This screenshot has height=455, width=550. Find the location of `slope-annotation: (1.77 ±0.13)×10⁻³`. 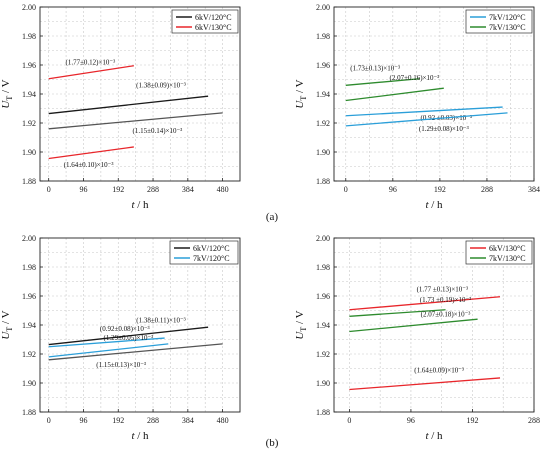

slope-annotation: (1.77 ±0.13)×10⁻³ is located at coordinates (443, 290).